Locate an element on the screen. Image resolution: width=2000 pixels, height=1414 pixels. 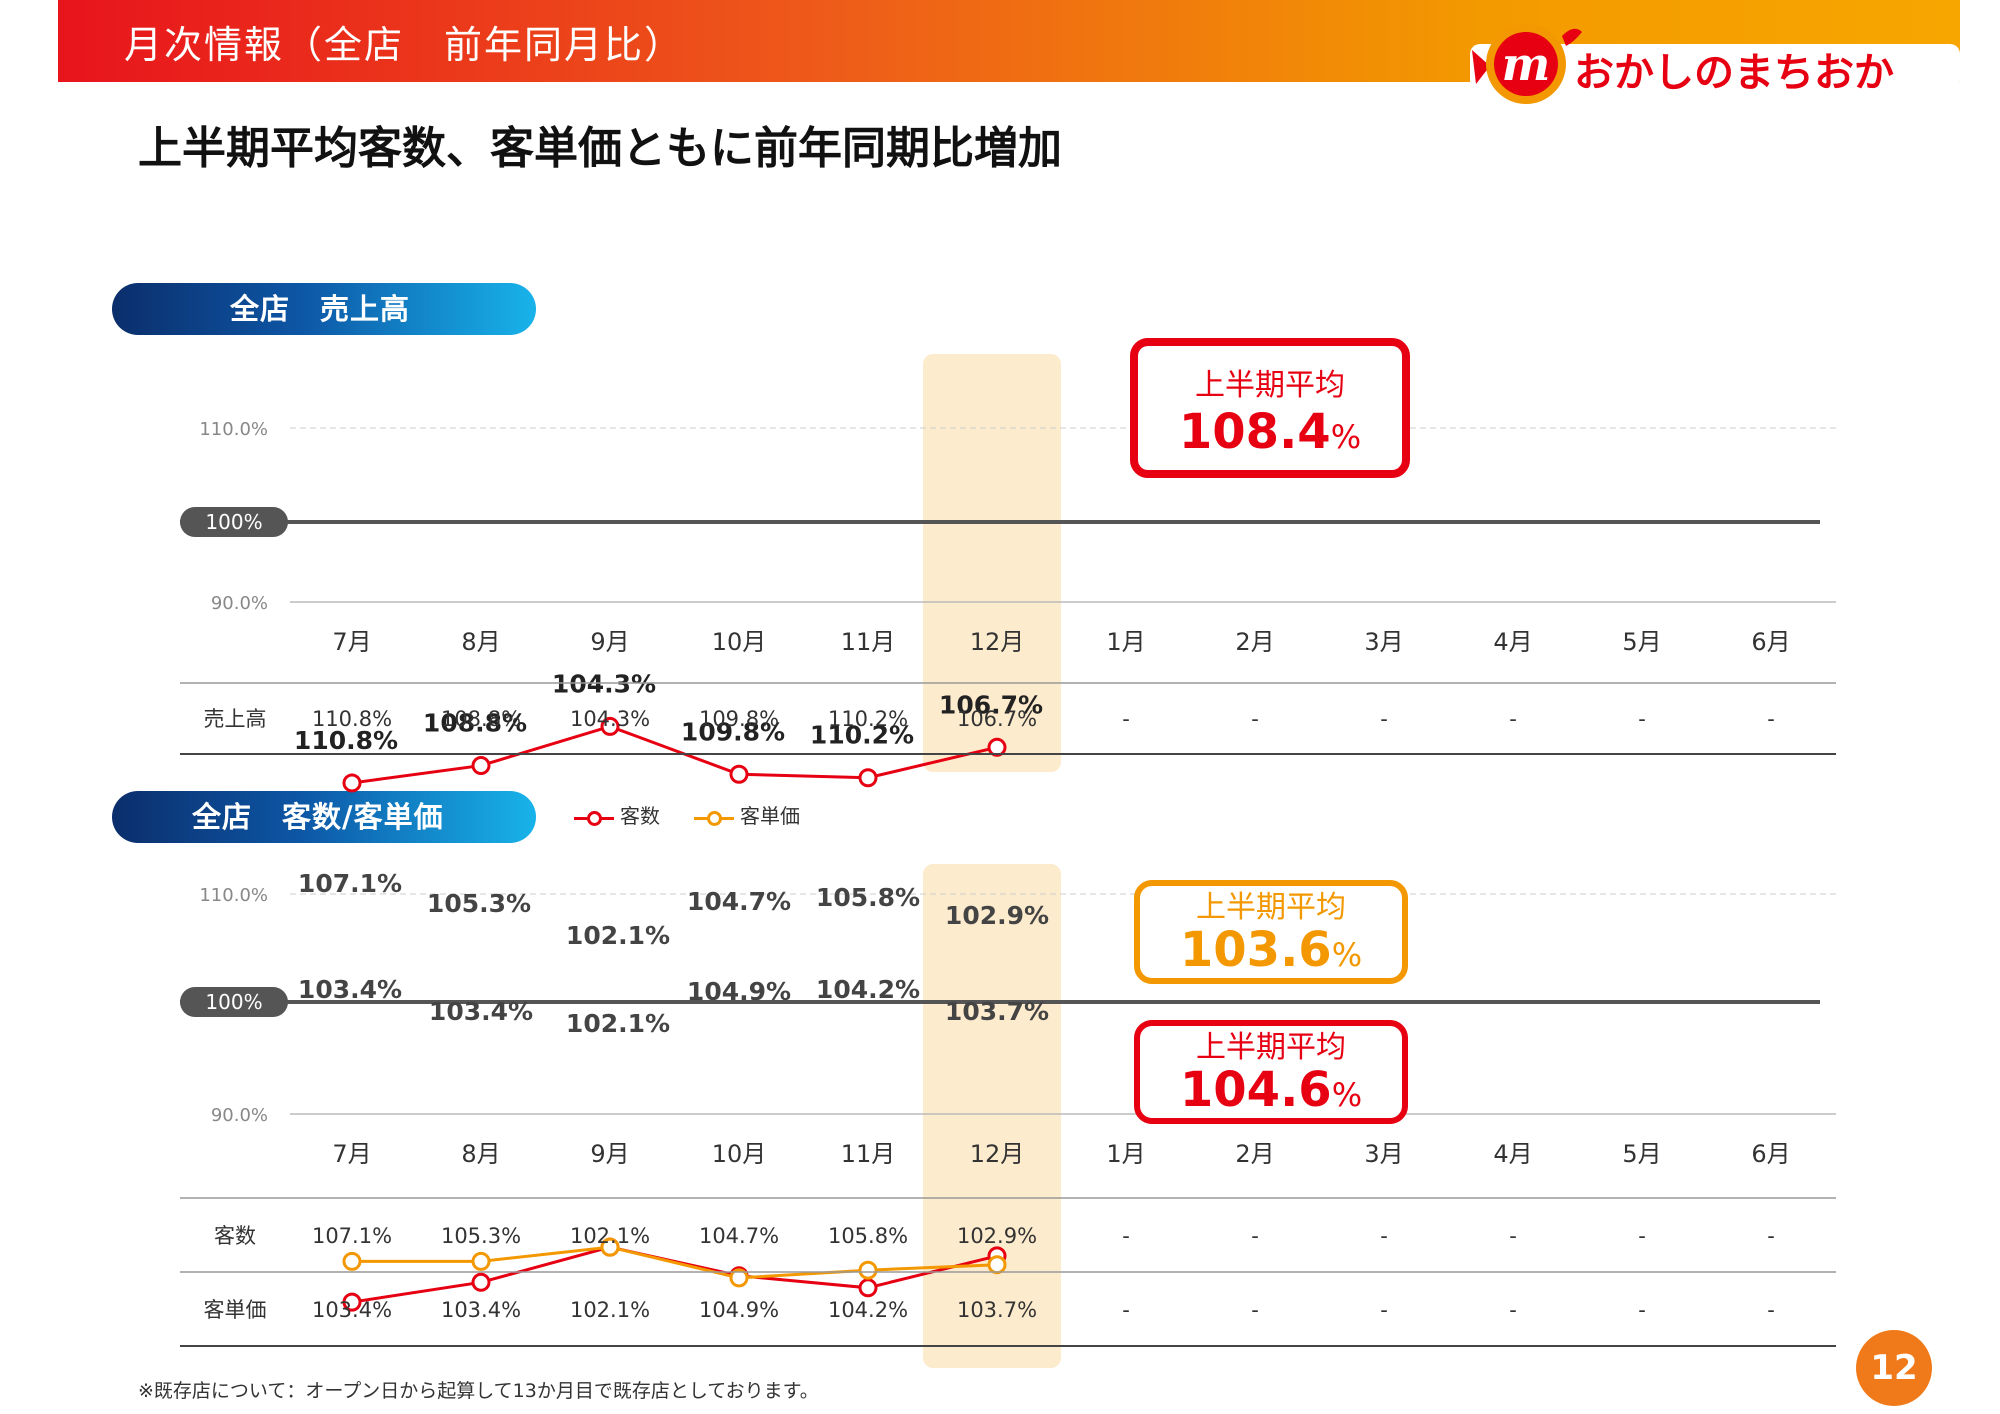
customer-category-label: 1月 is located at coordinates (1125, 1154).